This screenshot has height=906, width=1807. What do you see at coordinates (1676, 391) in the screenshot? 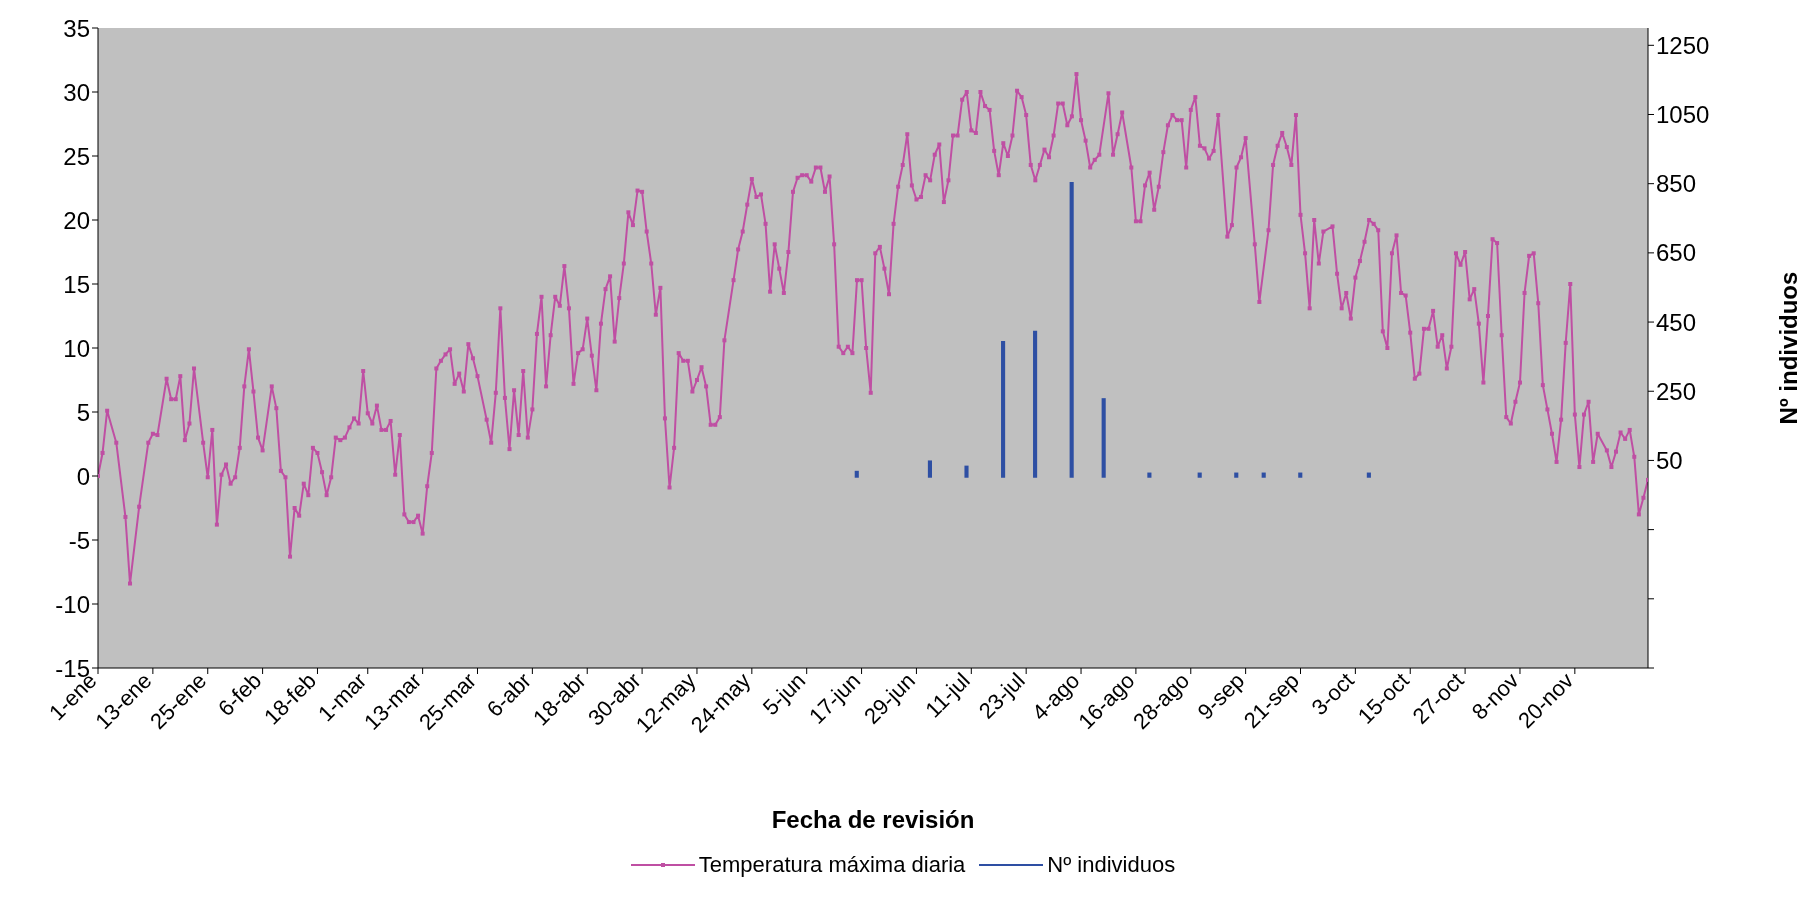
I see `y2-tick-label: 250` at bounding box center [1676, 391].